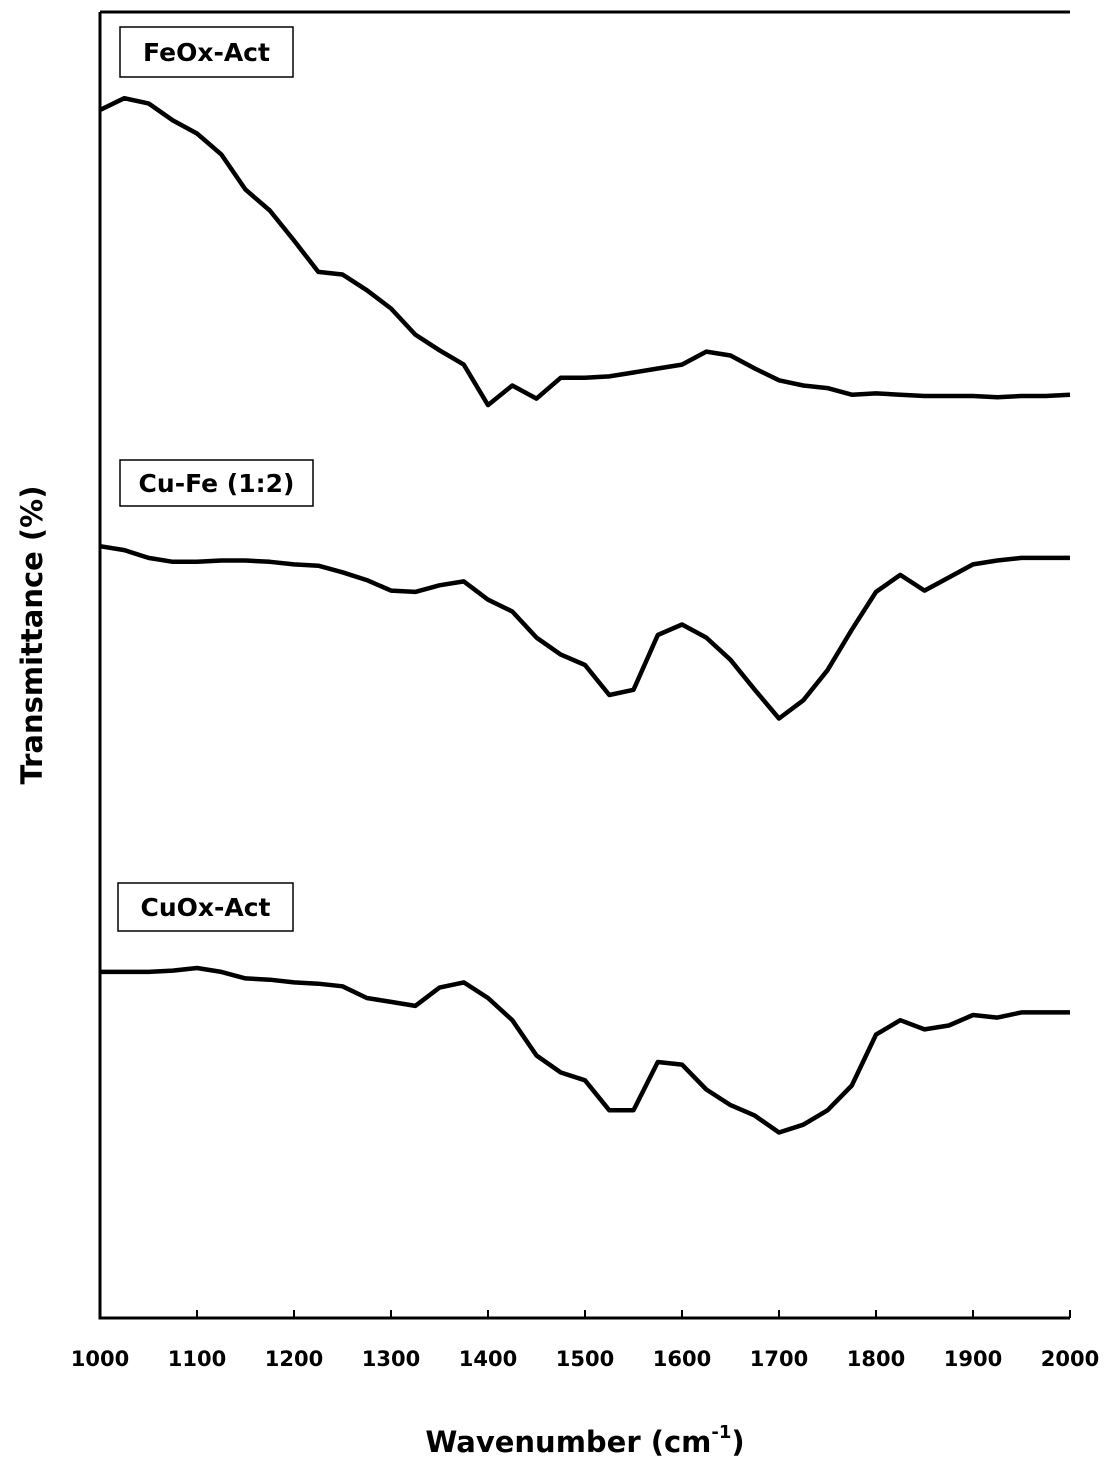 Image resolution: width=1108 pixels, height=1463 pixels. What do you see at coordinates (294, 1359) in the screenshot?
I see `x-tick-label: 1200` at bounding box center [294, 1359].